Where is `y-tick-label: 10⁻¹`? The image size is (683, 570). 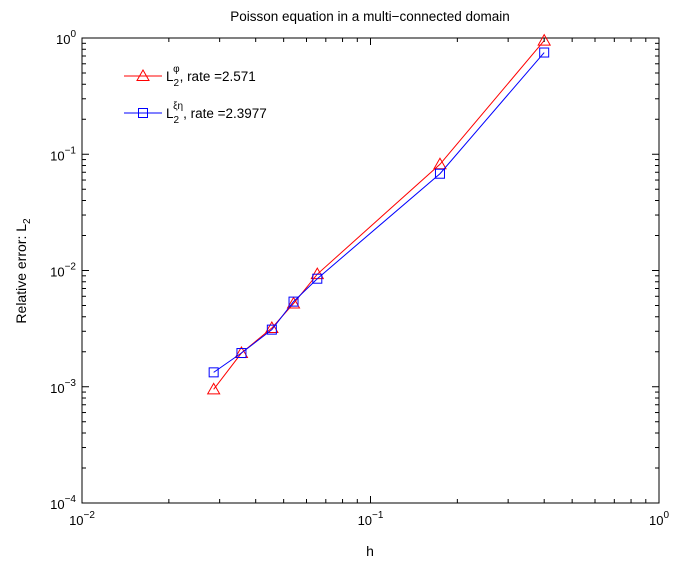
y-tick-label: 10⁻¹ is located at coordinates (63, 154).